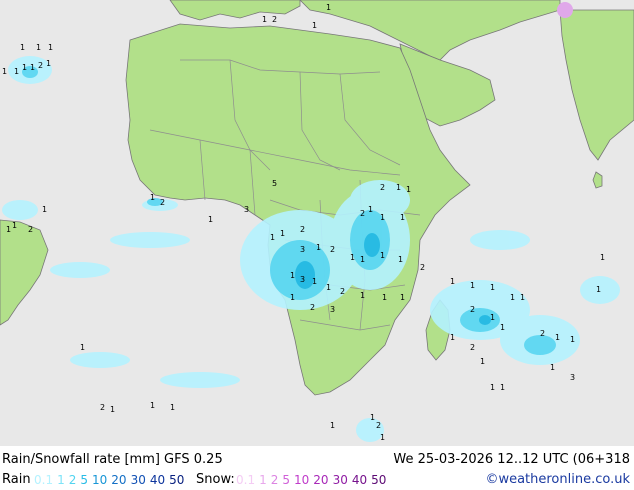 This screenshot has width=634, height=490. Describe the element at coordinates (119, 480) in the screenshot. I see `rain-legend-item: 20` at that location.